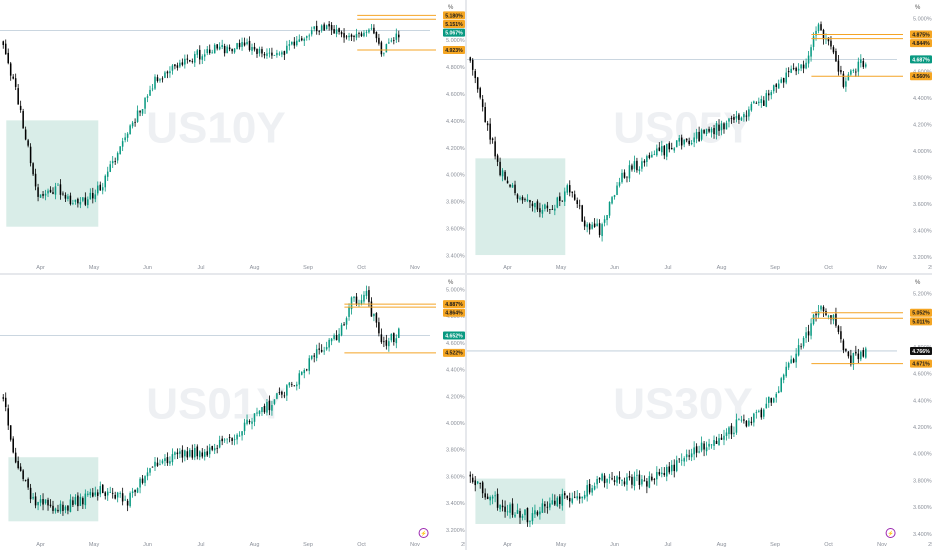 The image size is (932, 550). Describe the element at coordinates (455, 291) in the screenshot. I see `y-tick-label: 5.000%` at that location.